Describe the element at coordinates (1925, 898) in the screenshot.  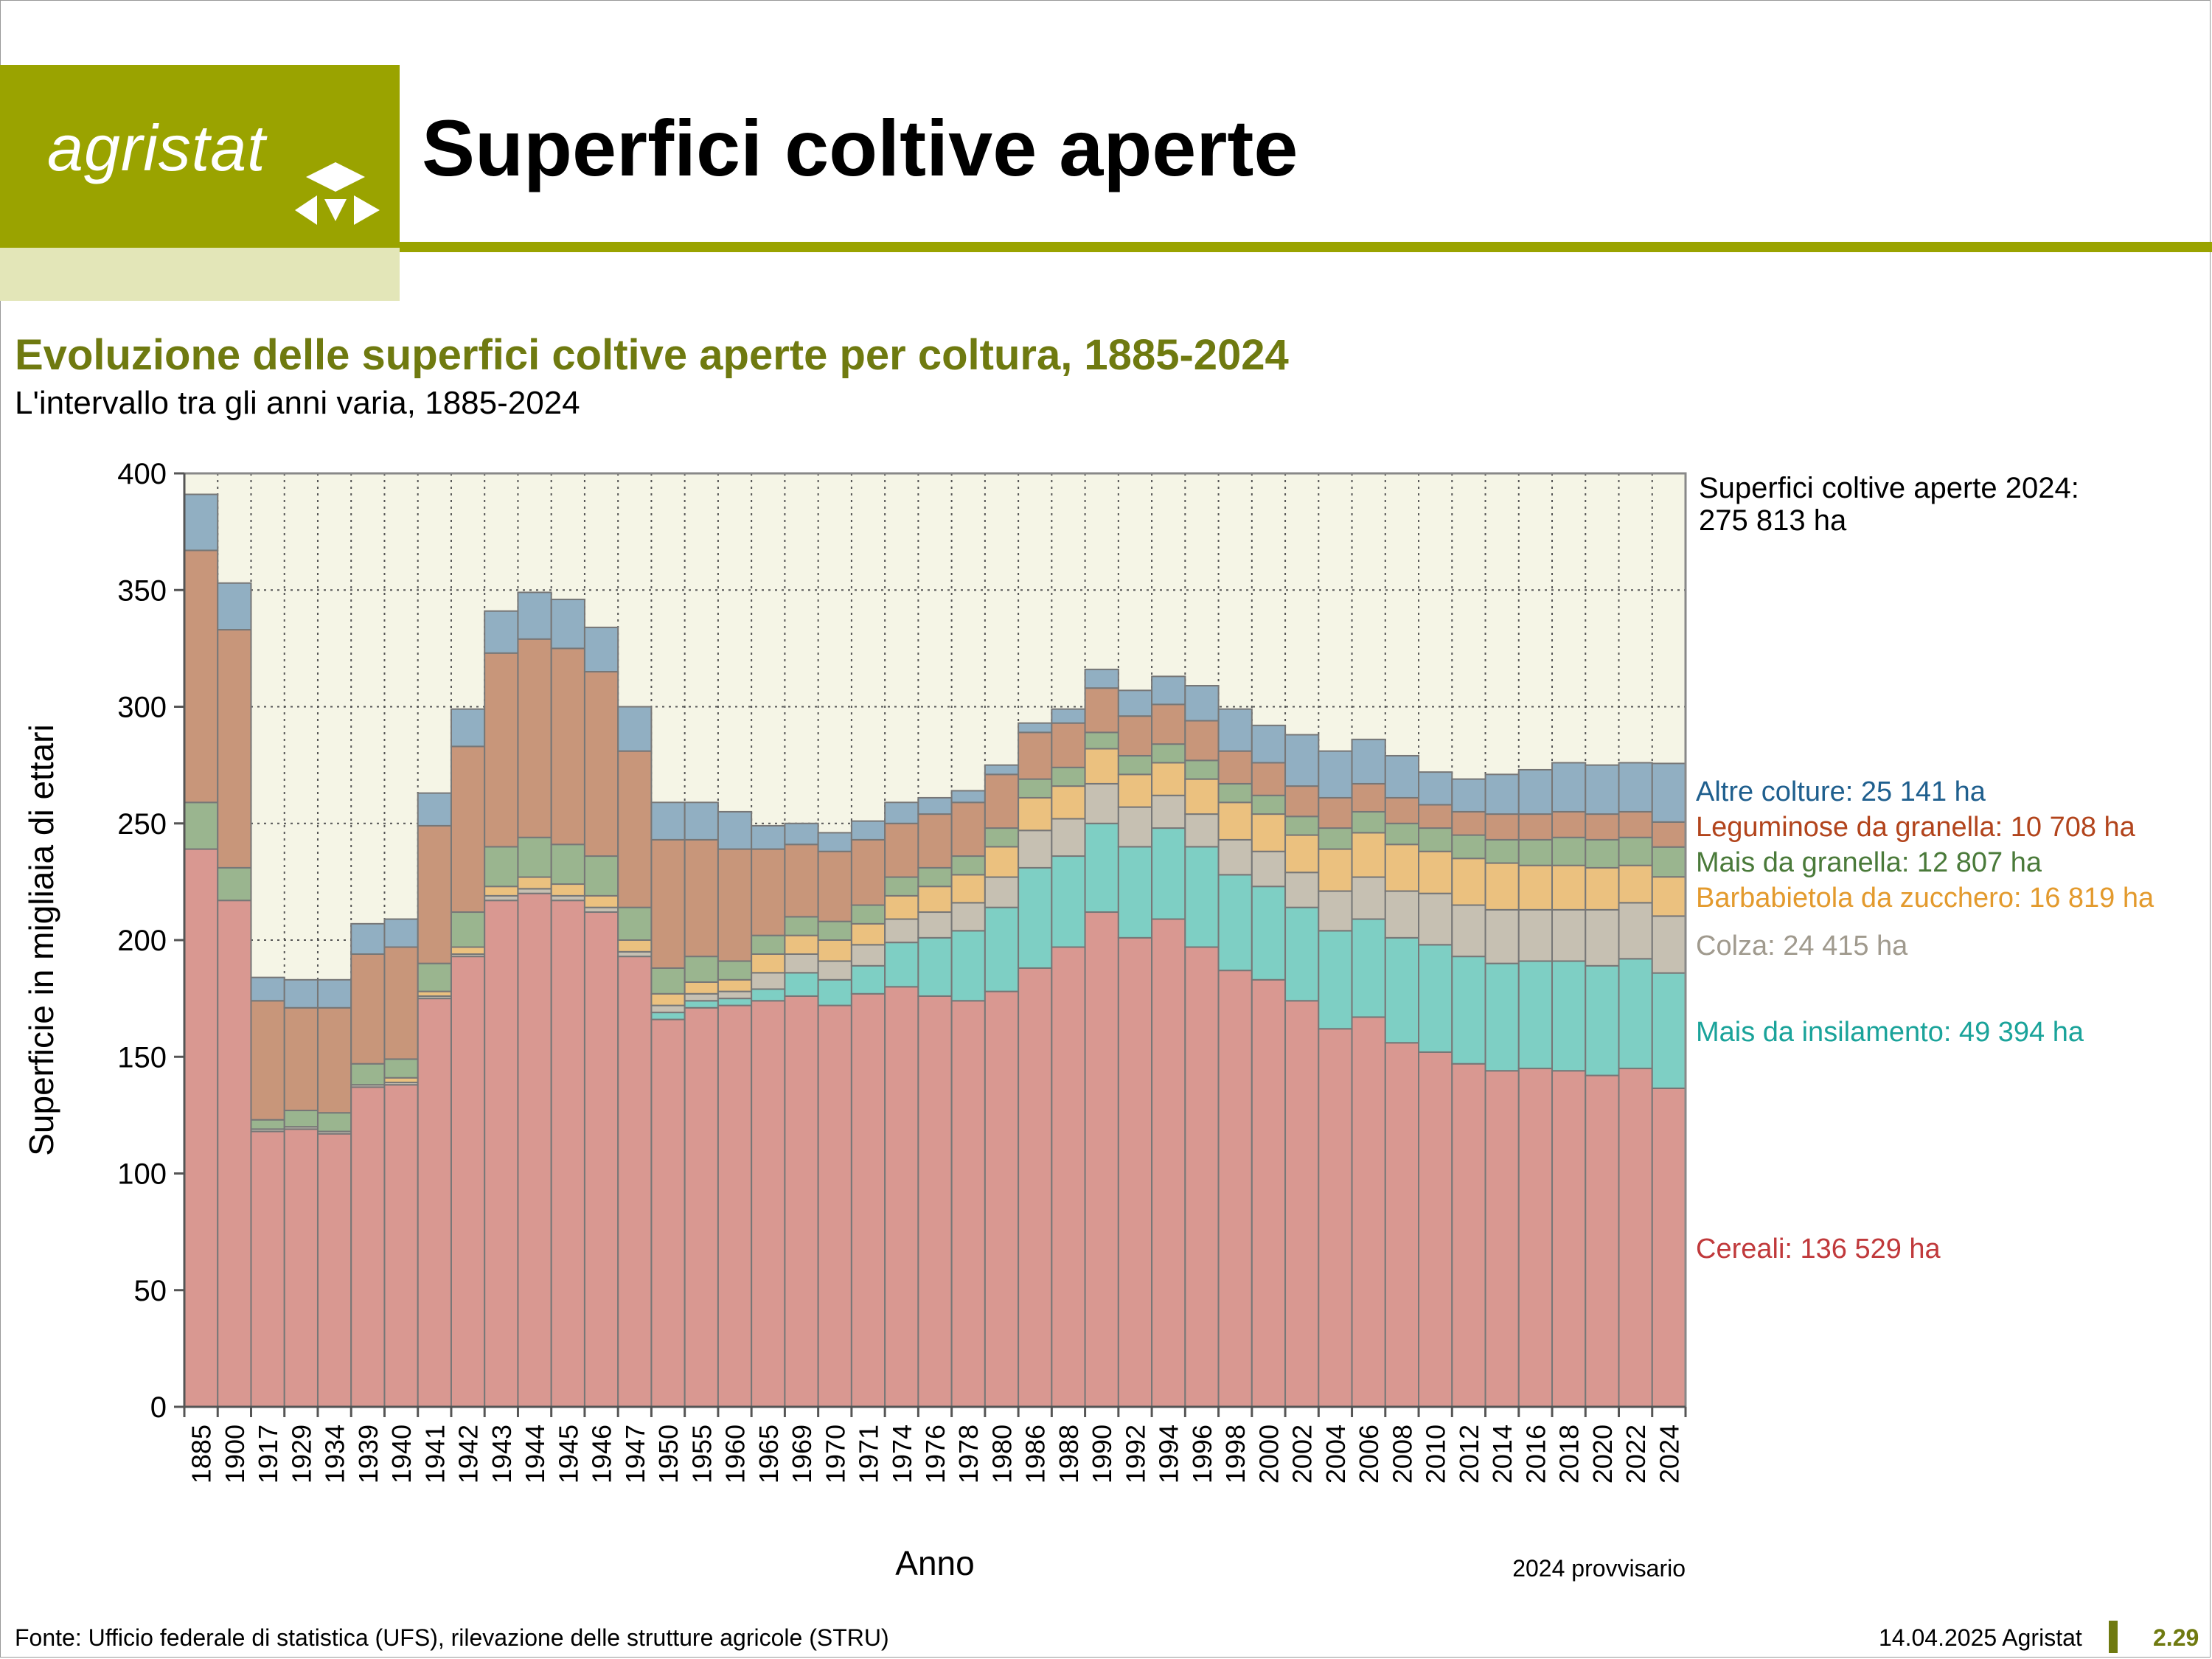
I see `legend-label: Barbabietola da zucchero: 16 819 ha` at that location.